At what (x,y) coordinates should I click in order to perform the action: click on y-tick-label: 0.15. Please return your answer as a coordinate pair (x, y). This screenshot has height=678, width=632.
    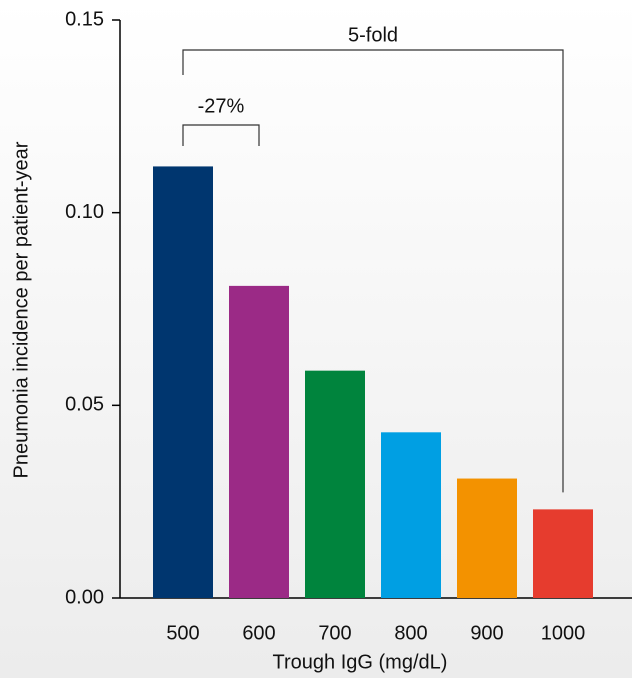
    Looking at the image, I should click on (84, 19).